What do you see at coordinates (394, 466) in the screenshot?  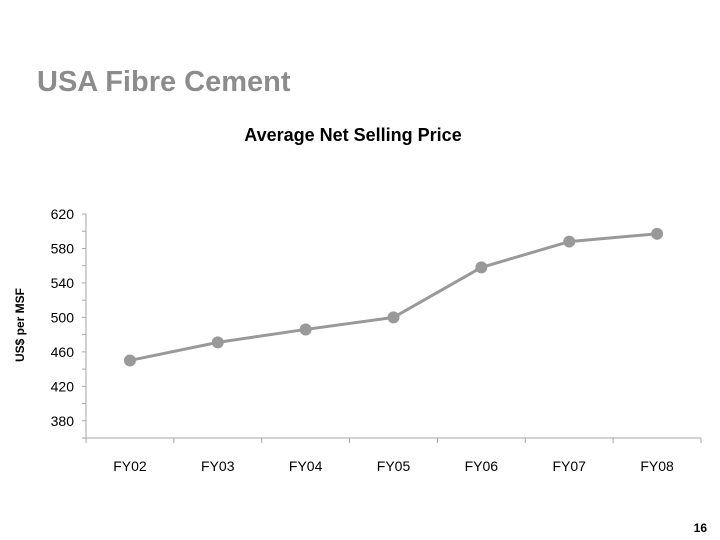 I see `x-tick-label: FY05` at bounding box center [394, 466].